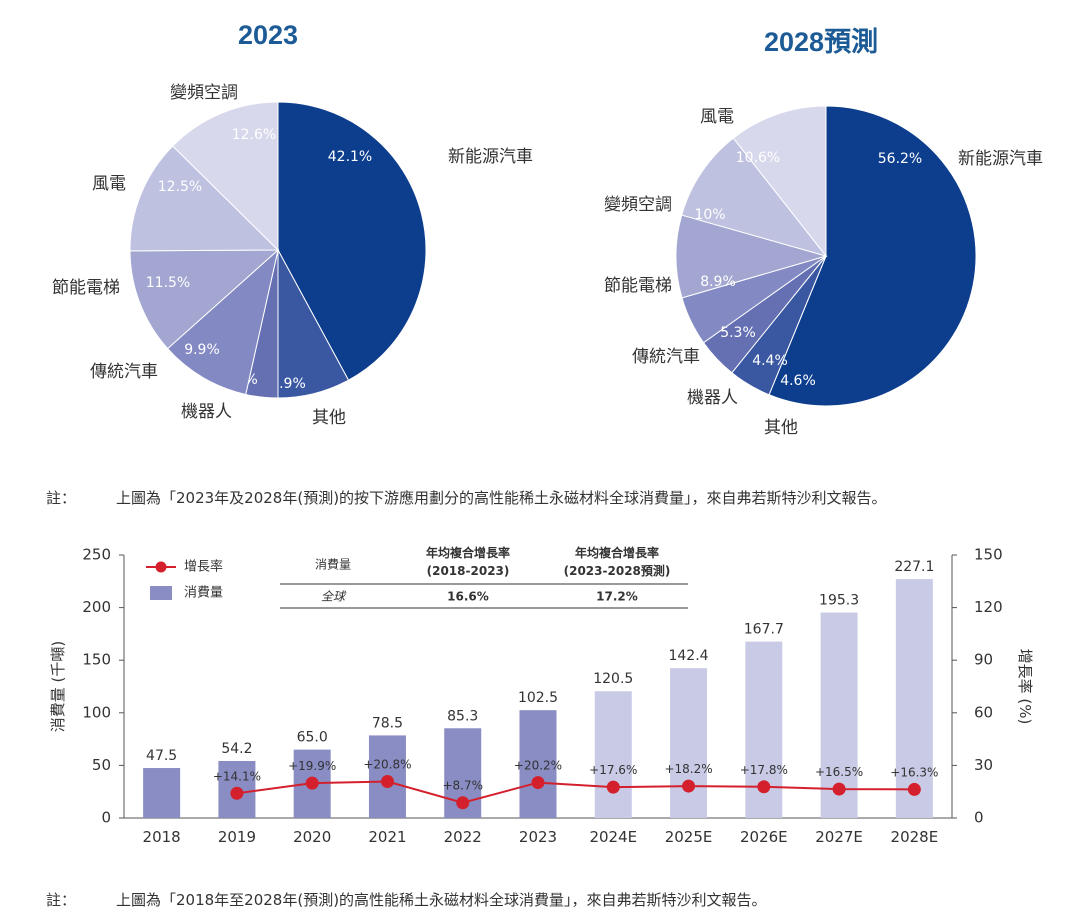  What do you see at coordinates (203, 593) in the screenshot?
I see `legend-consumption-label: 消費量` at bounding box center [203, 593].